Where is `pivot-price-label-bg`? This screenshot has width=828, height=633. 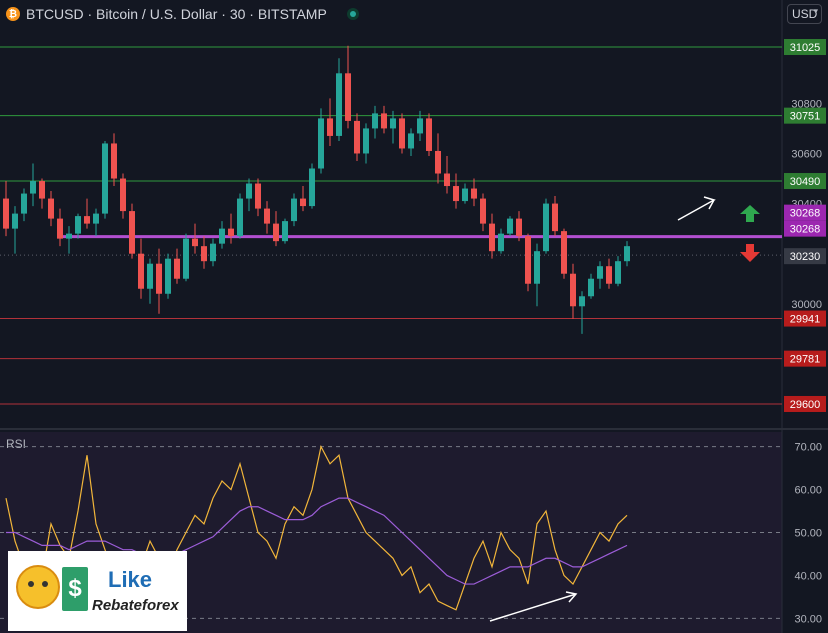 pivot-price-label-bg is located at coordinates (805, 228).